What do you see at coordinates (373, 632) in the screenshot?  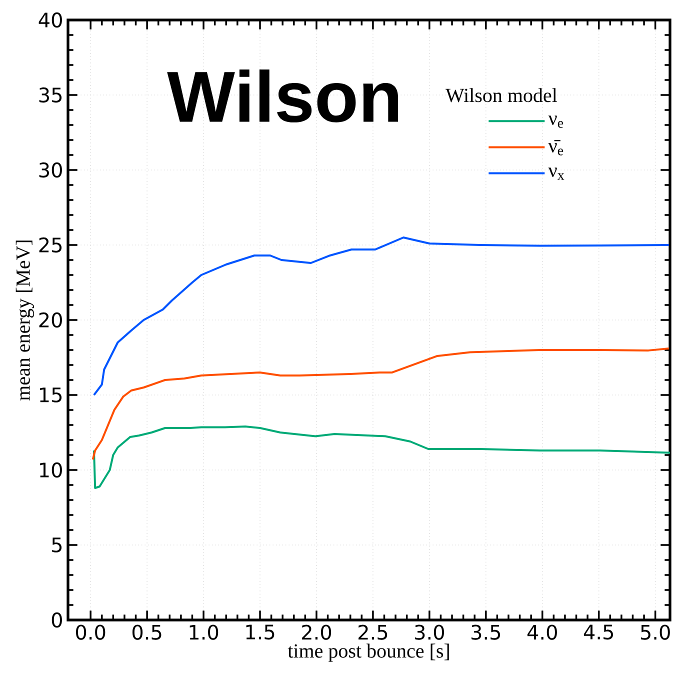 I see `x-tick-label: 2.5` at bounding box center [373, 632].